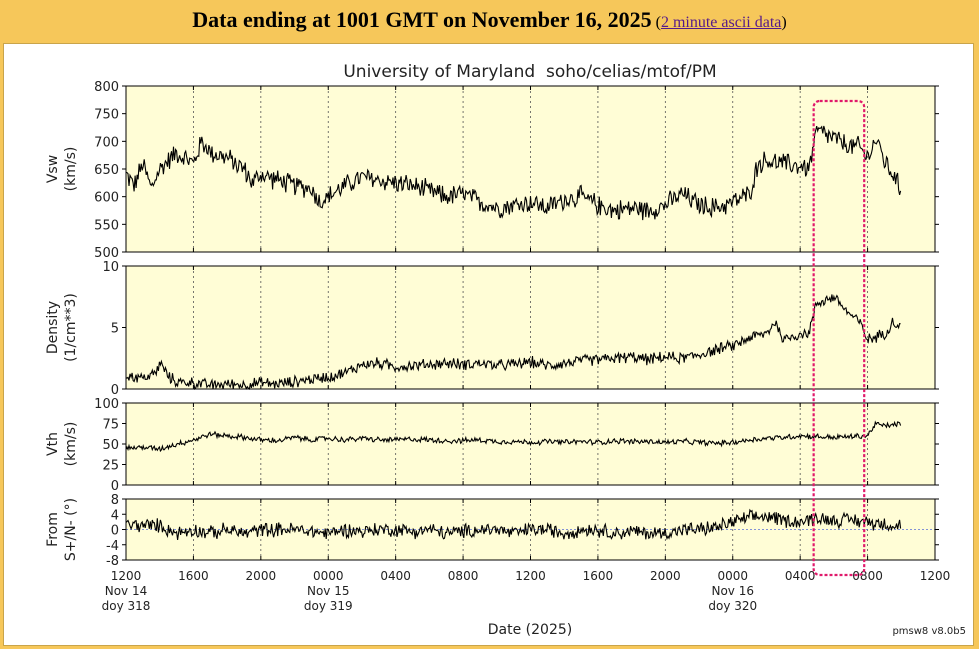 The height and width of the screenshot is (649, 979). Describe the element at coordinates (929, 631) in the screenshot. I see `version-footer: pmsw8 v8.0b5` at that location.